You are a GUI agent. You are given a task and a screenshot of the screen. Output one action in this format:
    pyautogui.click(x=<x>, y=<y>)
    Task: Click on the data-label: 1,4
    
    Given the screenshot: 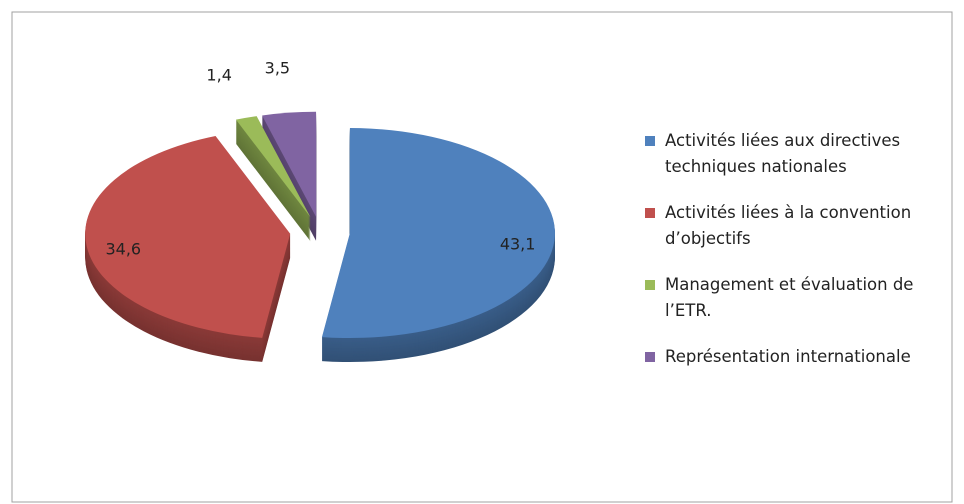 What is the action you would take?
    pyautogui.click(x=218, y=74)
    